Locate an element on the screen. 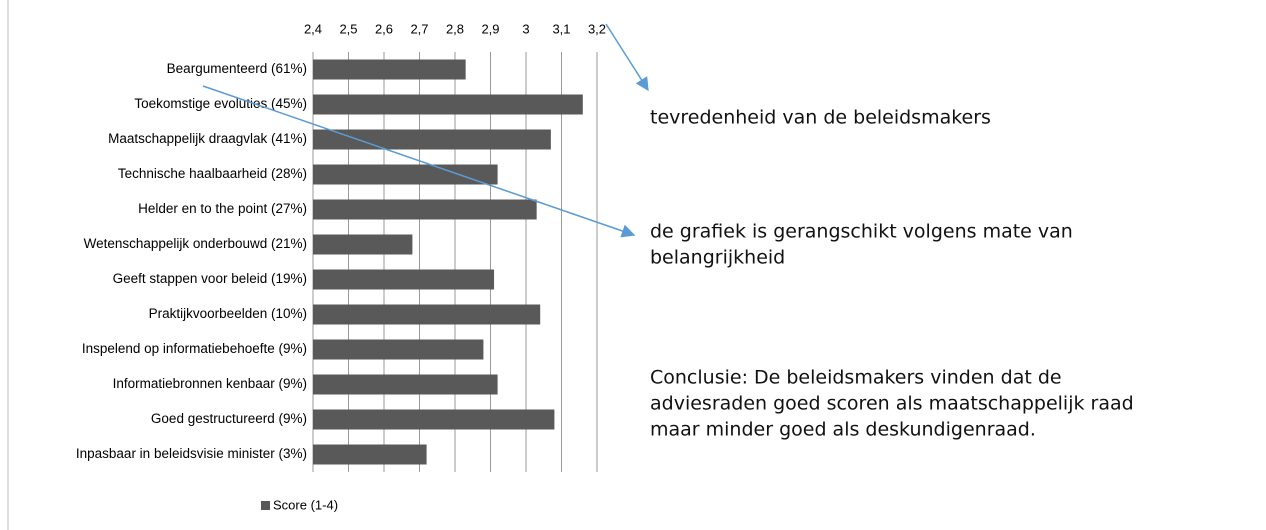  annotation: belangrijkheid is located at coordinates (717, 258).